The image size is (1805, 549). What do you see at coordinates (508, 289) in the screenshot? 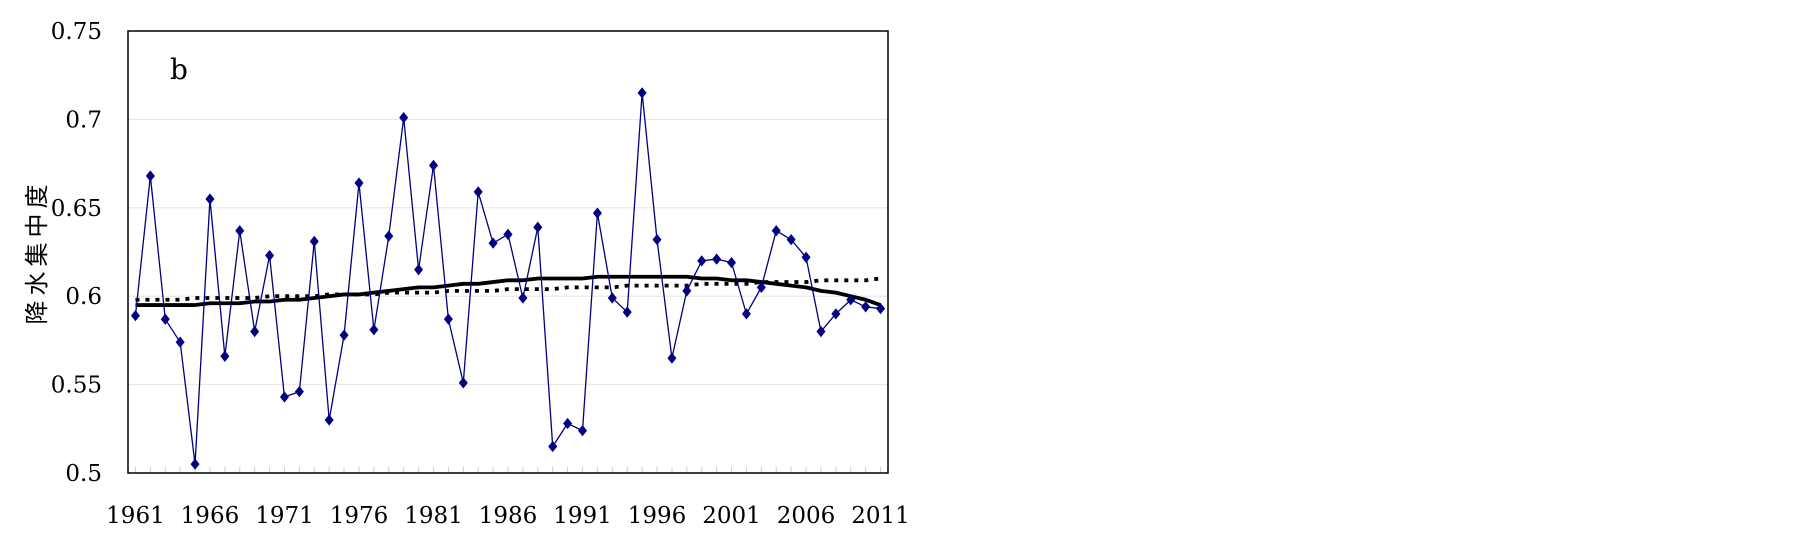
I see `linear-trend-line` at bounding box center [508, 289].